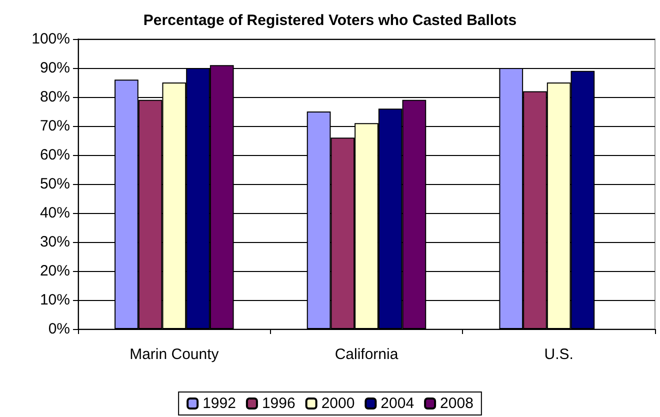  Describe the element at coordinates (219, 403) in the screenshot. I see `legend-label: 1992` at that location.